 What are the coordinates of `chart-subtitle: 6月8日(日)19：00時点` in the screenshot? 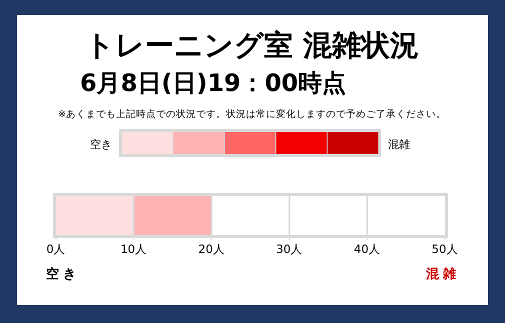 It's located at (213, 83).